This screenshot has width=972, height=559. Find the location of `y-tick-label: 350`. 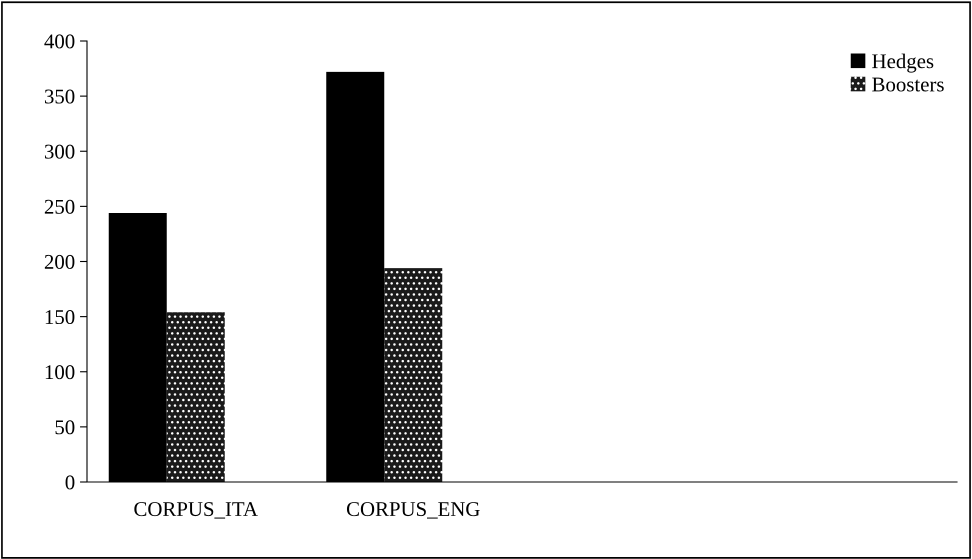

y-tick-label: 350 is located at coordinates (59, 97).